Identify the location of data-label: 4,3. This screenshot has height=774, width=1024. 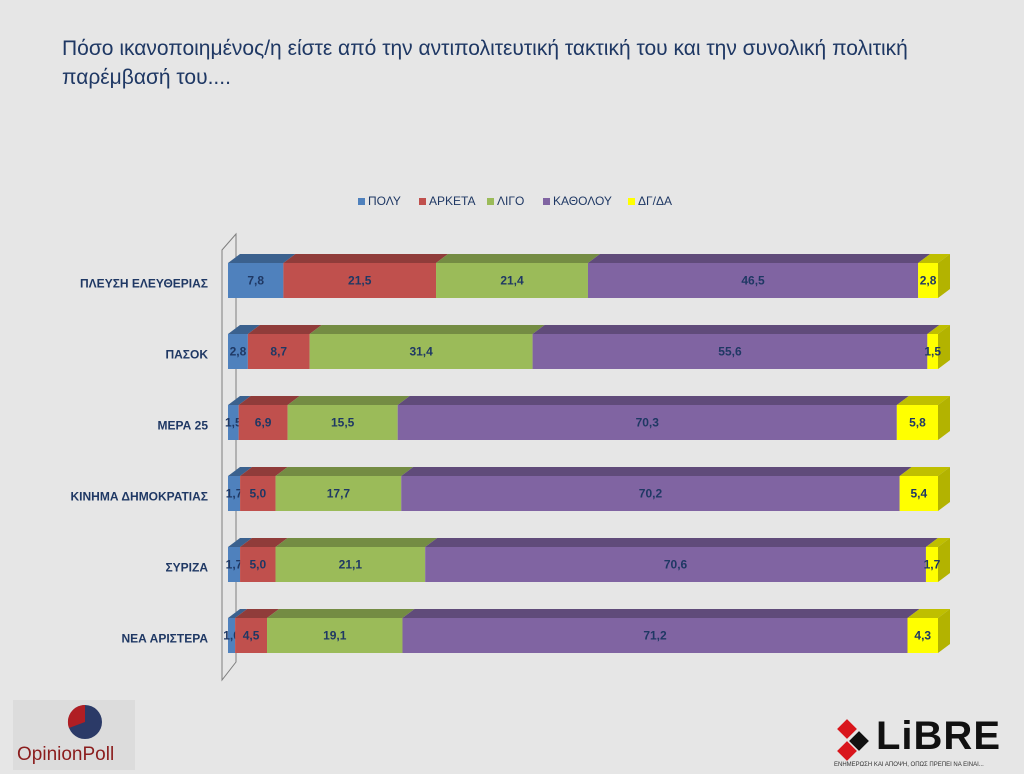
(922, 636).